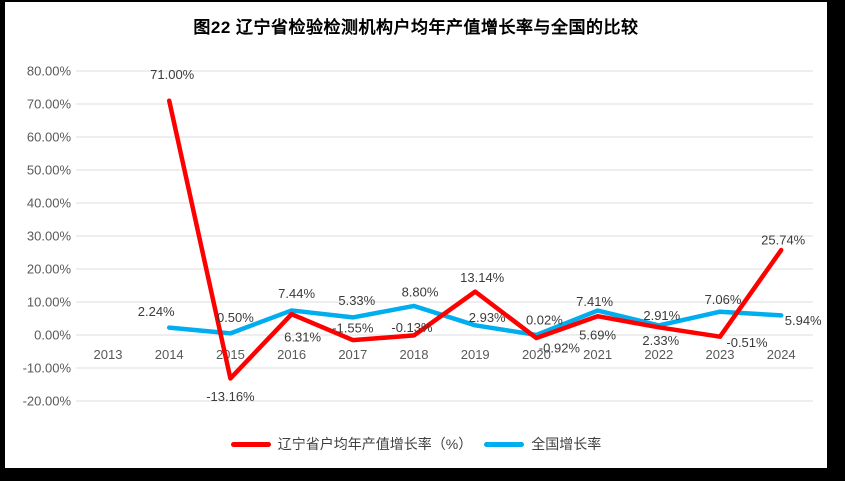 Image resolution: width=845 pixels, height=481 pixels. I want to click on chart-legend: 辽宁省户均年产值增长率（%） 全国增长率, so click(416, 444).